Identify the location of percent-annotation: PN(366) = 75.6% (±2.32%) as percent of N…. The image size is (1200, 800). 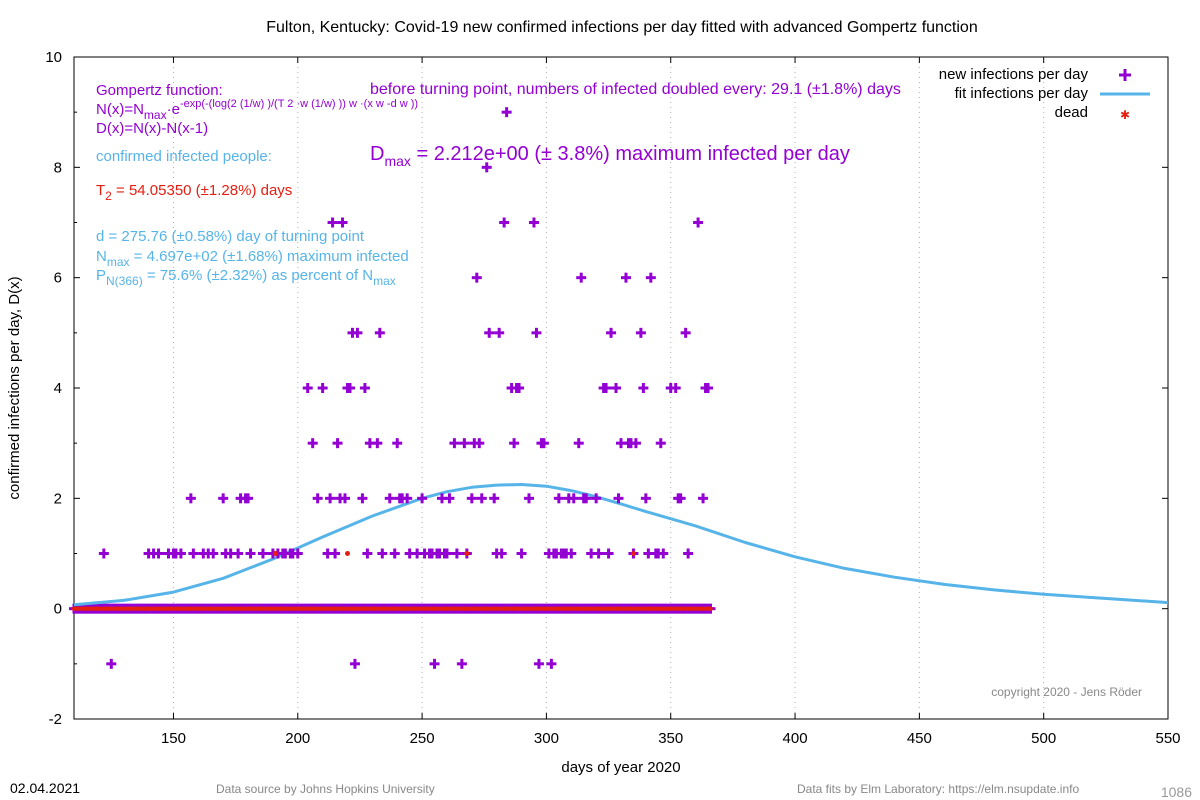
(246, 277).